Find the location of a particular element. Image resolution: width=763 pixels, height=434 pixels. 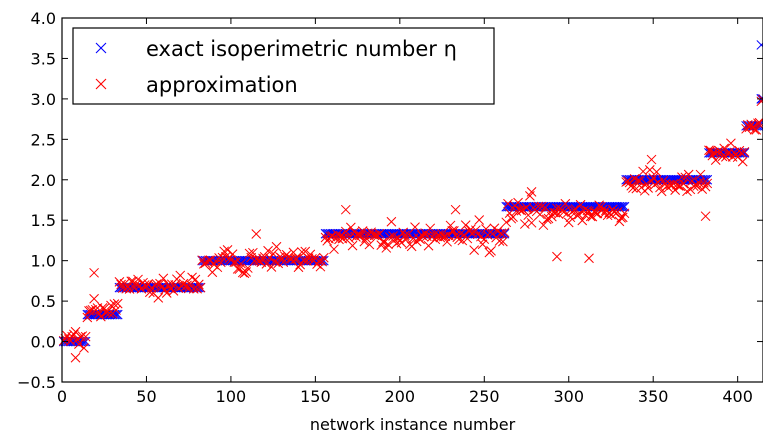

y-tick-label: 2.0 is located at coordinates (43, 180).